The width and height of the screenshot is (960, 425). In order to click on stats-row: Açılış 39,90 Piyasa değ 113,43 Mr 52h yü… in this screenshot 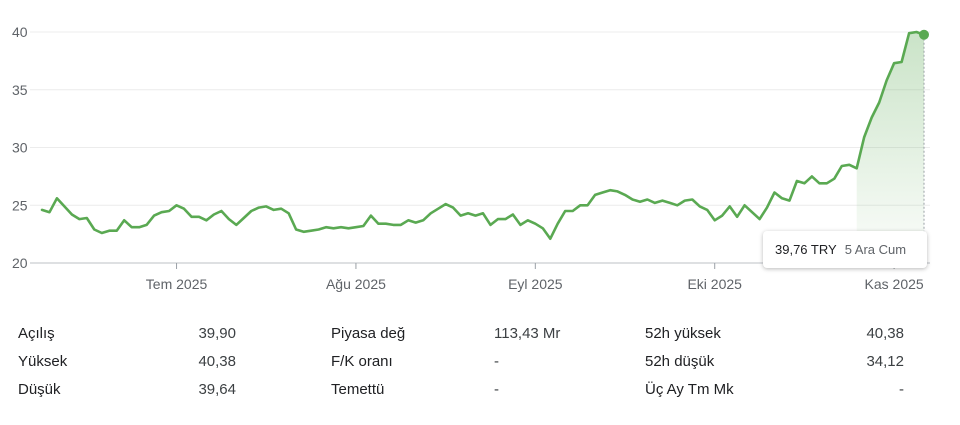, I will do `click(470, 335)`.